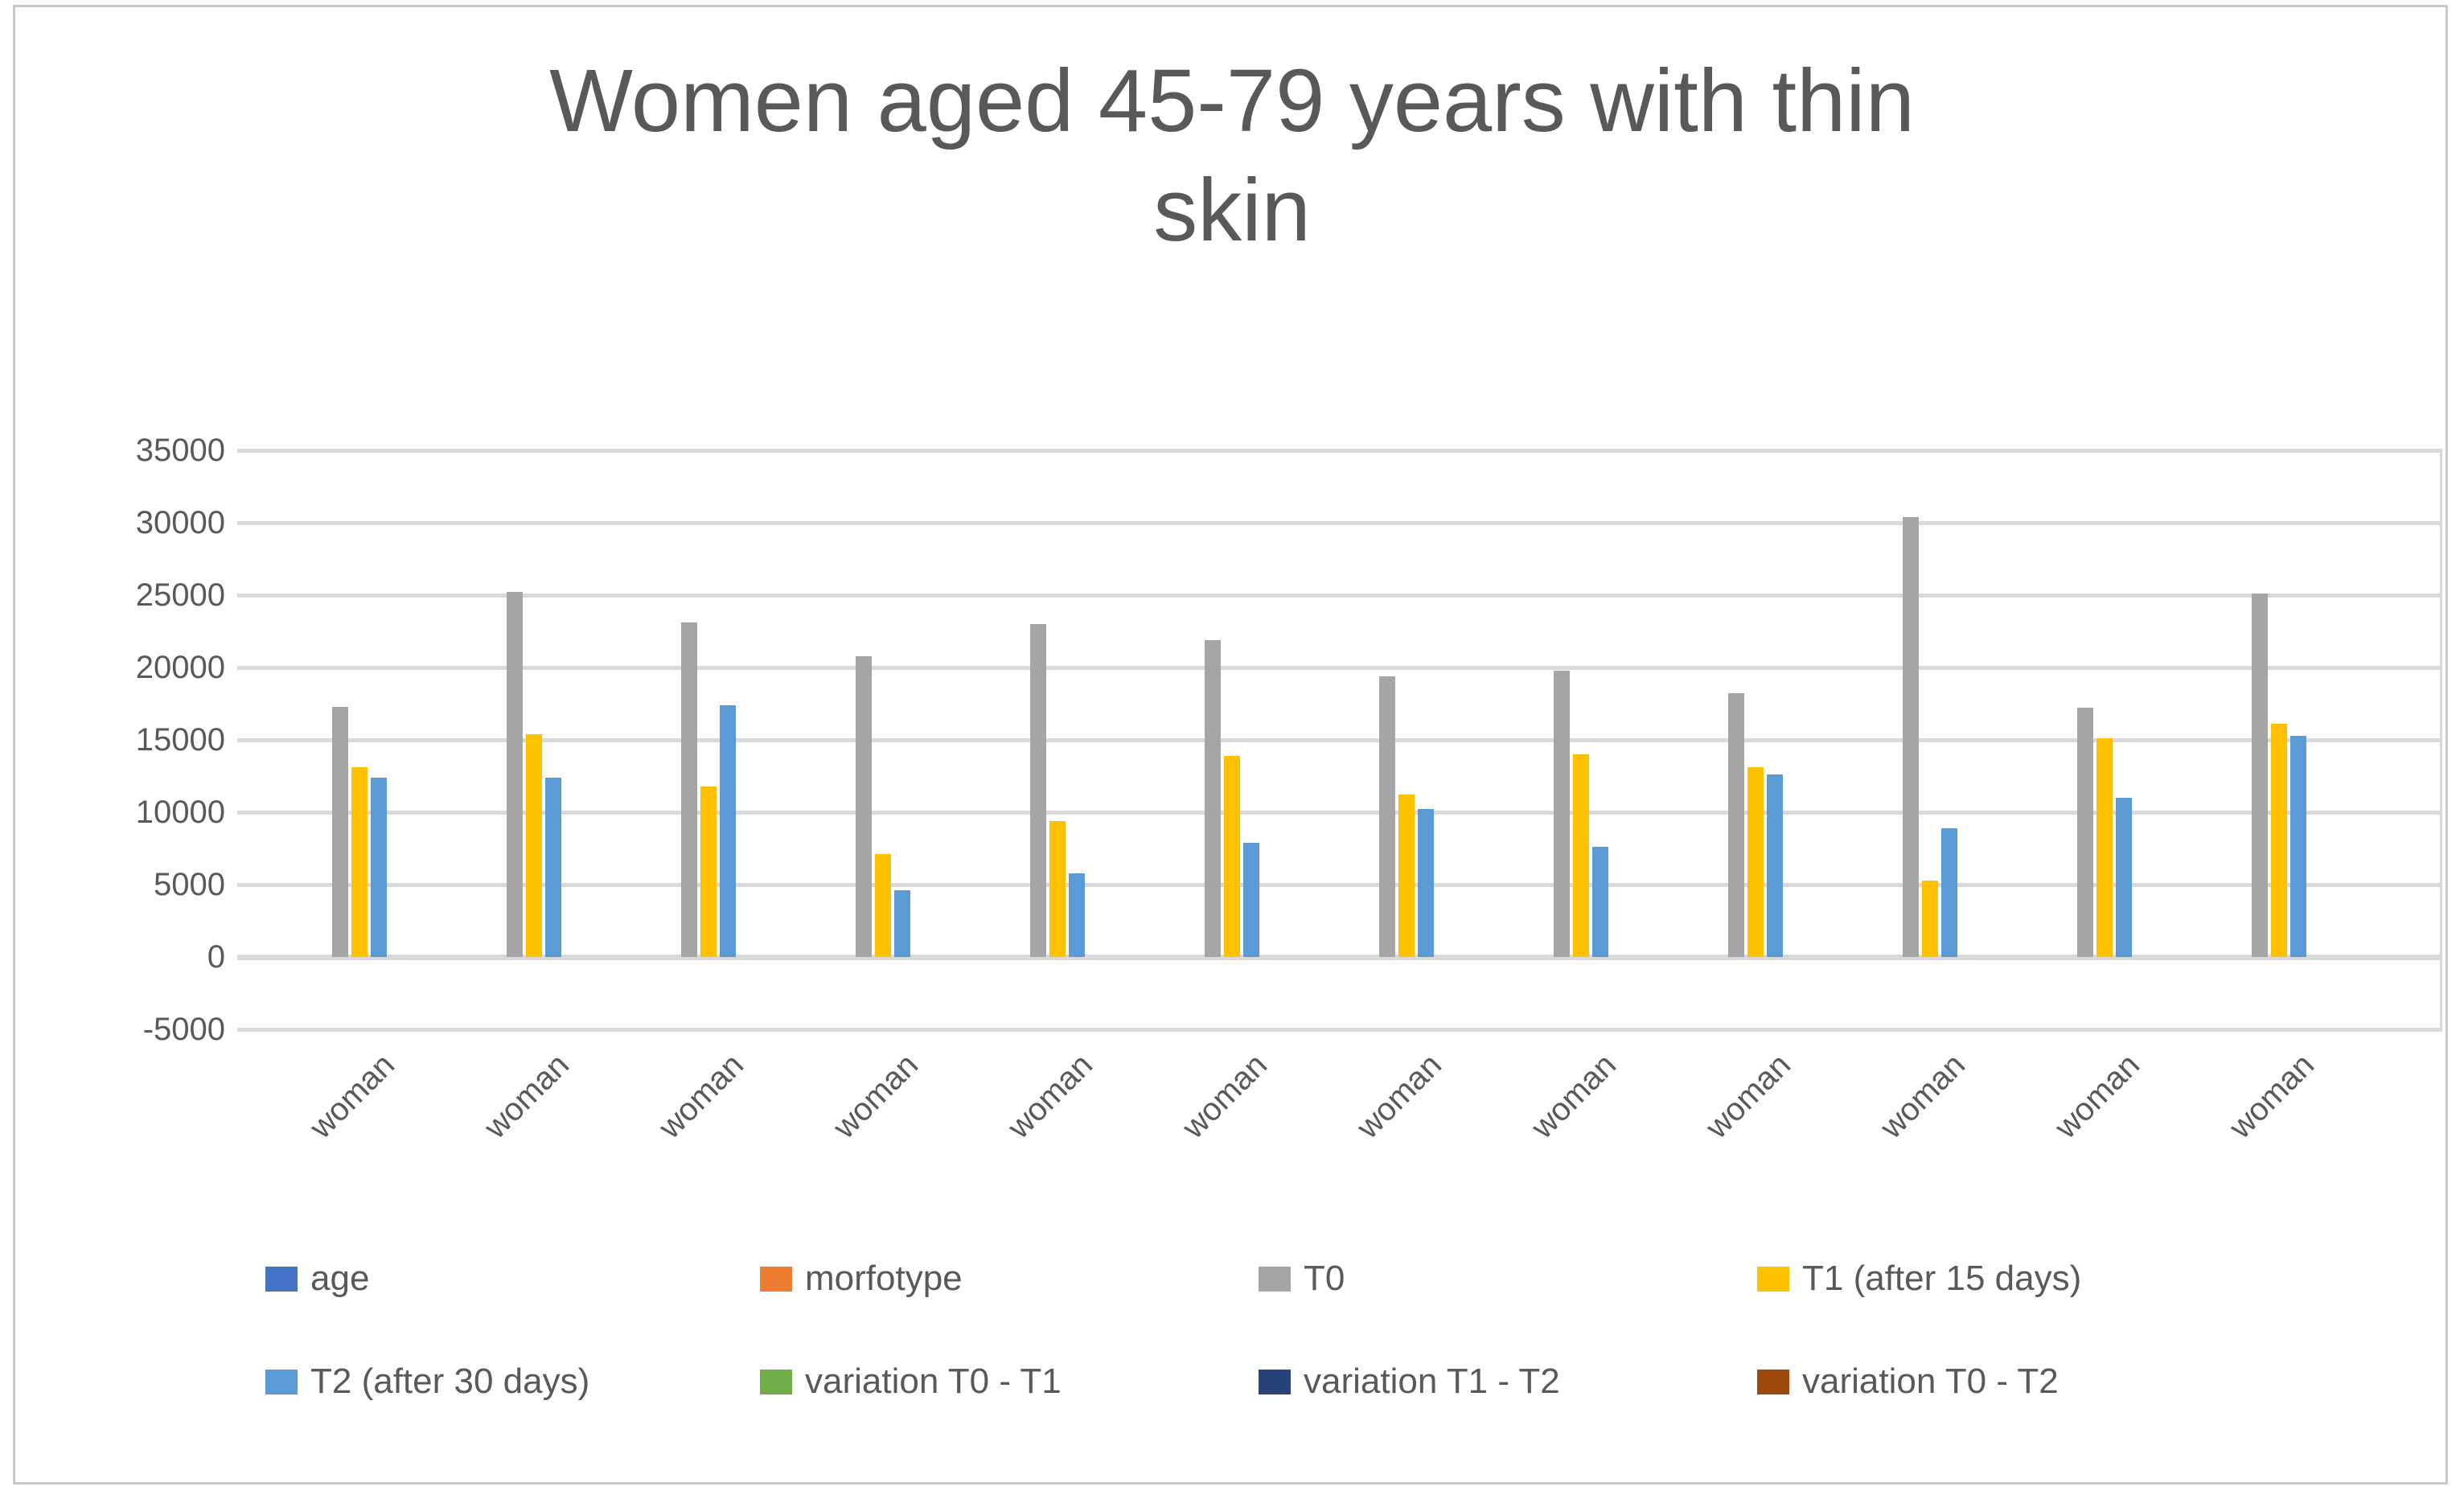 The width and height of the screenshot is (2464, 1495). Describe the element at coordinates (180, 740) in the screenshot. I see `y-tick-label: 15000` at that location.